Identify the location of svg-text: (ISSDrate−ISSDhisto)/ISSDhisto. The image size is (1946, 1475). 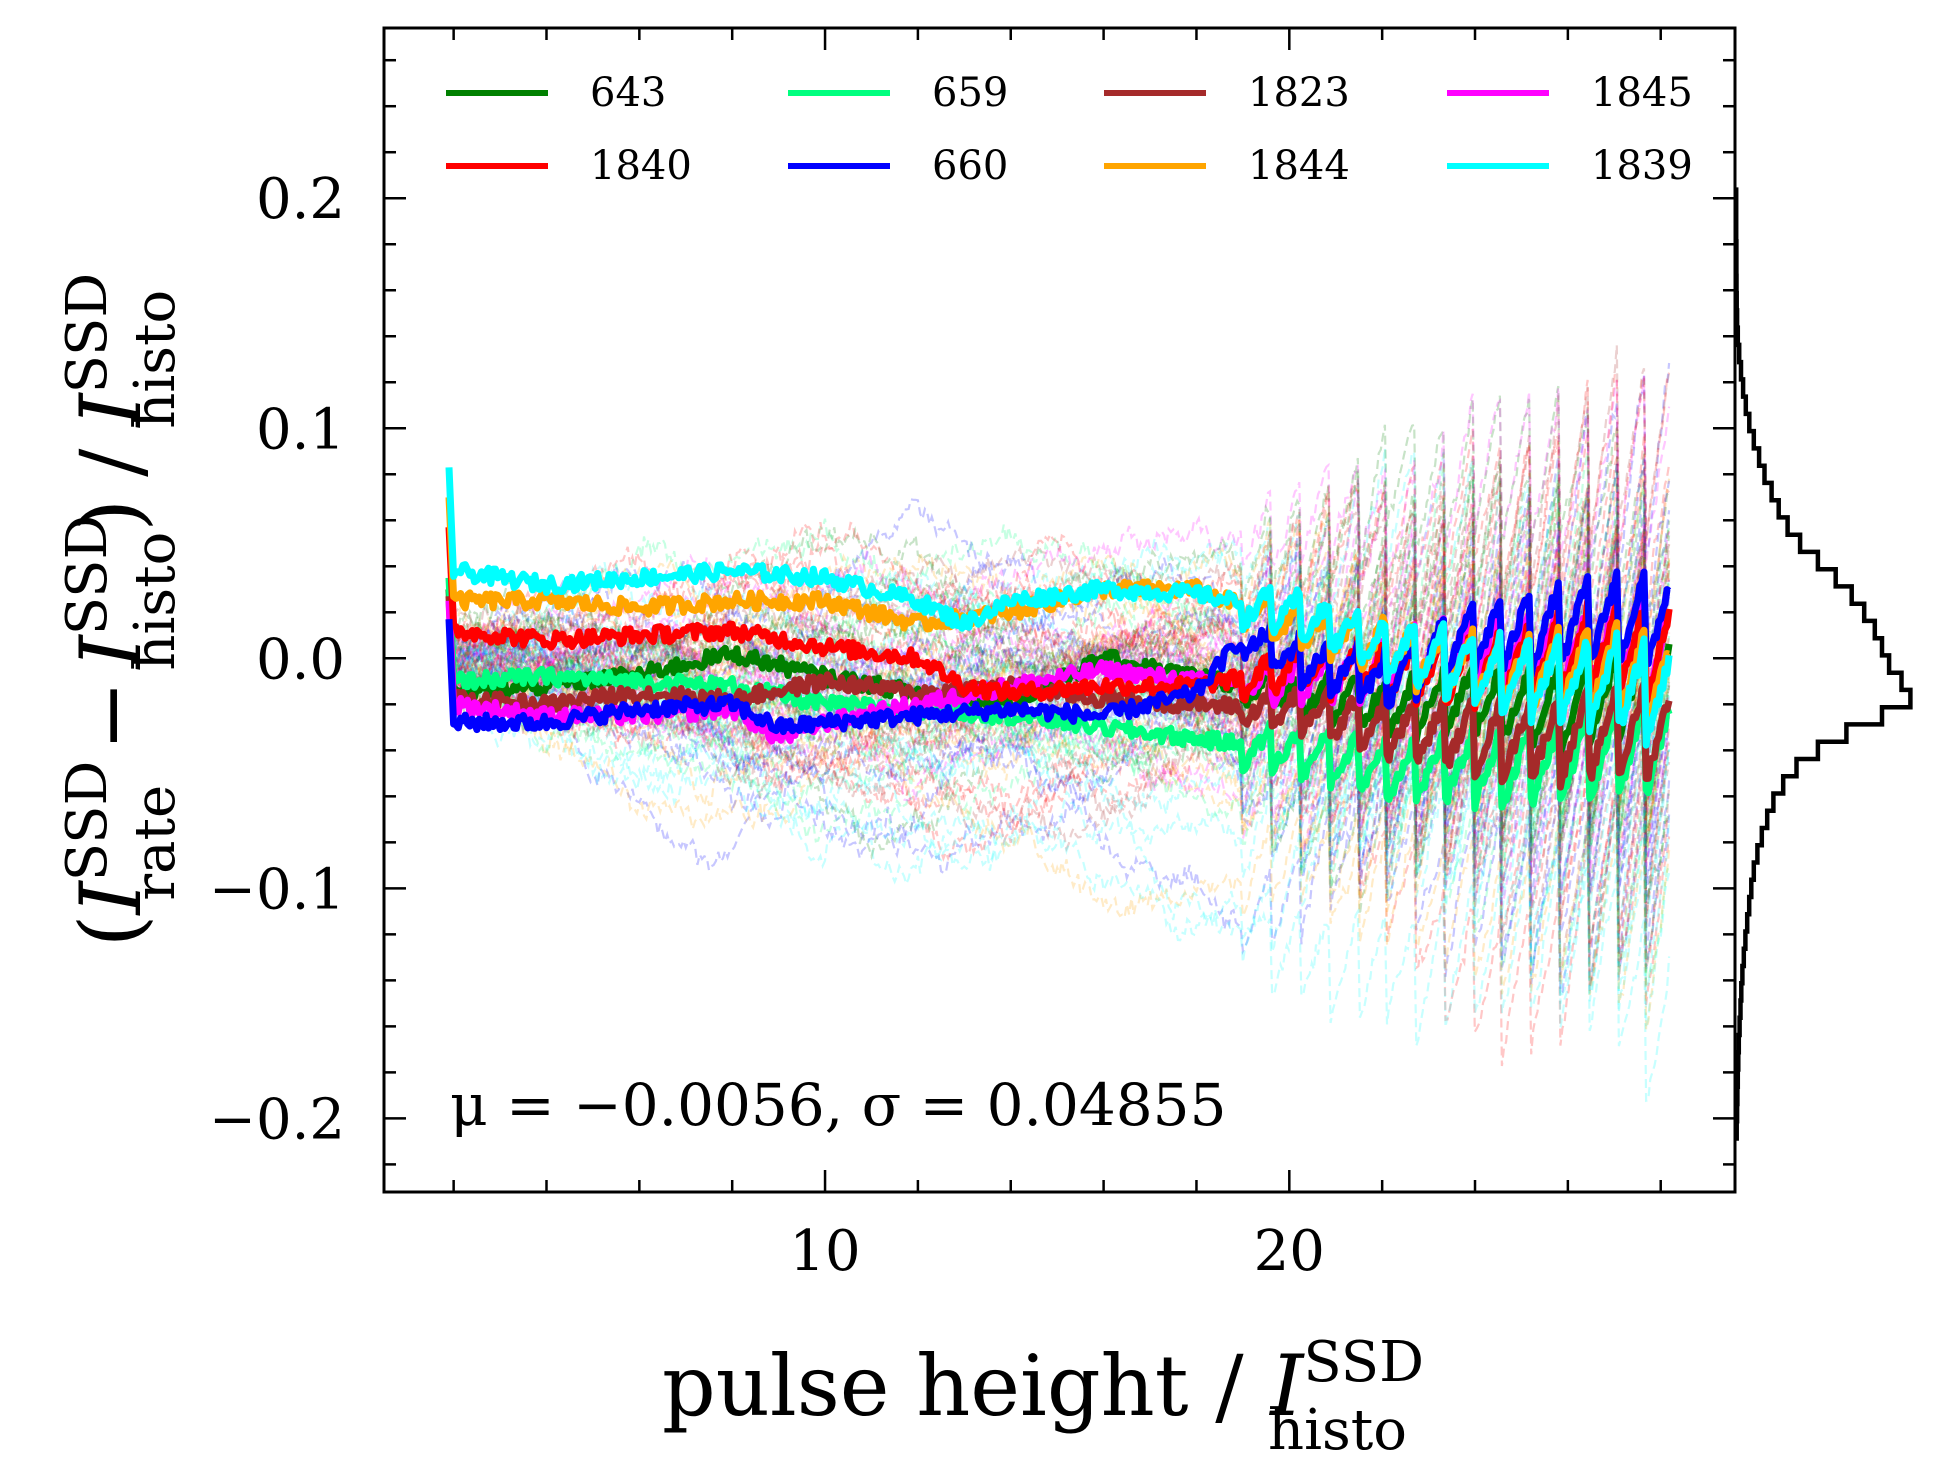
(121, 610).